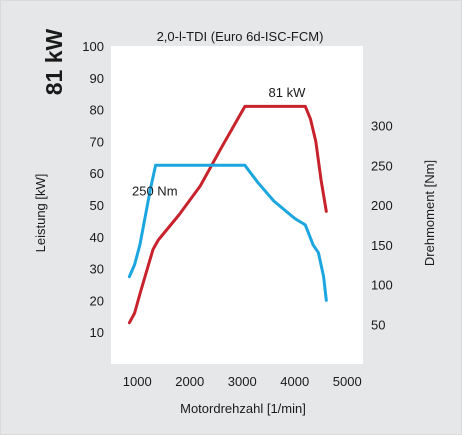  I want to click on left-tick-label: 10, so click(97, 332).